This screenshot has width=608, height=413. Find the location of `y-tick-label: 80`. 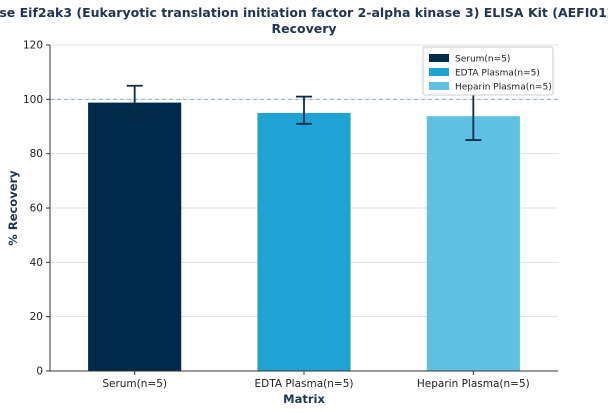

y-tick-label: 80 is located at coordinates (36, 154).